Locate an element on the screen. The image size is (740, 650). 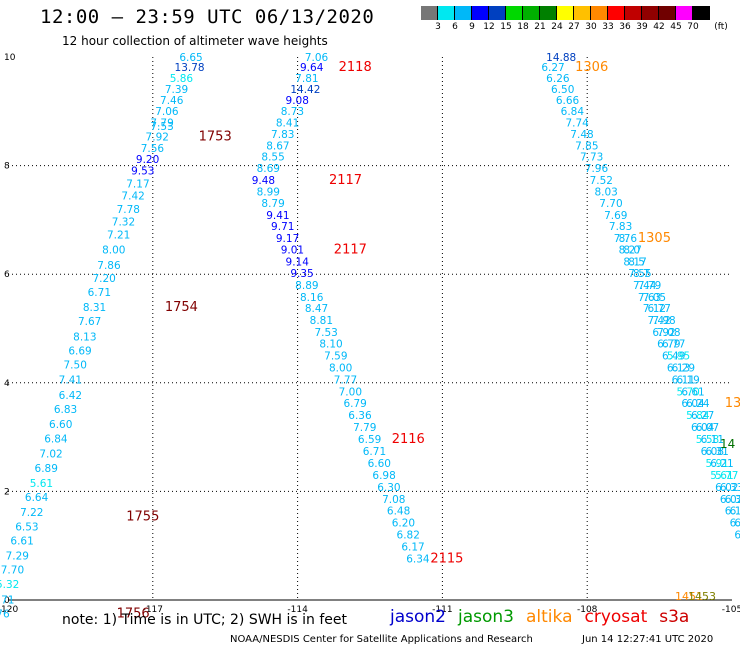
wave-height-value: 7.78 is located at coordinates (128, 210).